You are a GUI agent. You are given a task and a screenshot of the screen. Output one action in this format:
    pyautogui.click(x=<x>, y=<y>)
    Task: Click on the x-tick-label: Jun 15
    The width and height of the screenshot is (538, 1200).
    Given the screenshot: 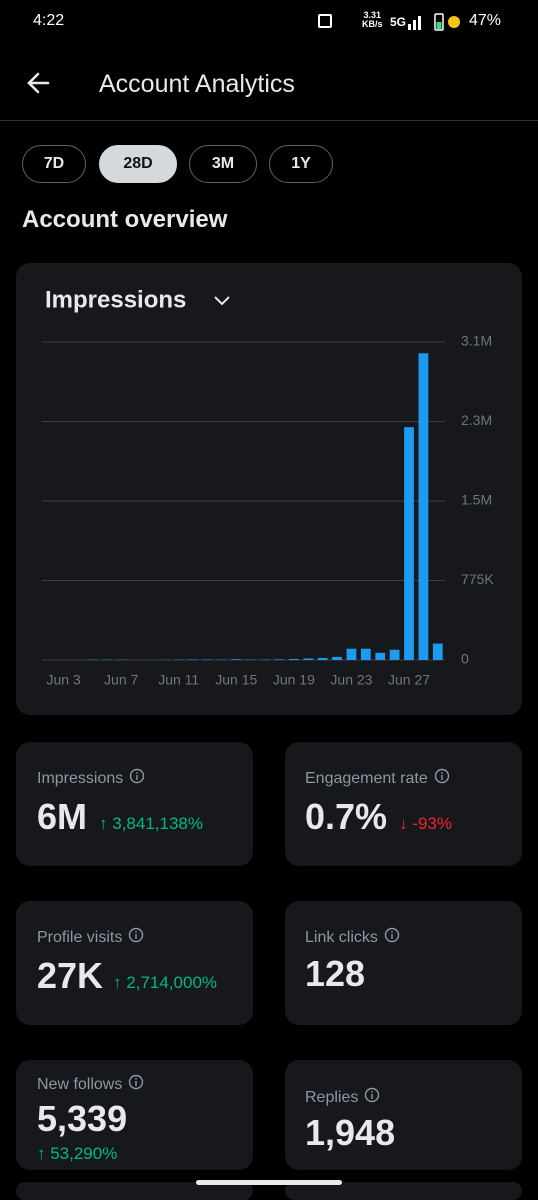 What is the action you would take?
    pyautogui.click(x=236, y=680)
    